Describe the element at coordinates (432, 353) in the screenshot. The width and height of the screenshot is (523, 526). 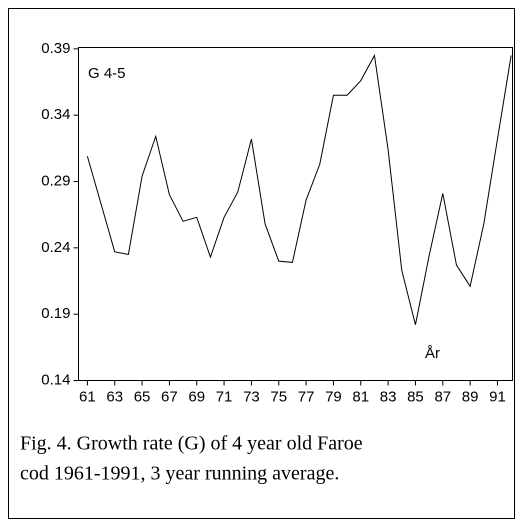
I see `axis-annotation: År` at that location.